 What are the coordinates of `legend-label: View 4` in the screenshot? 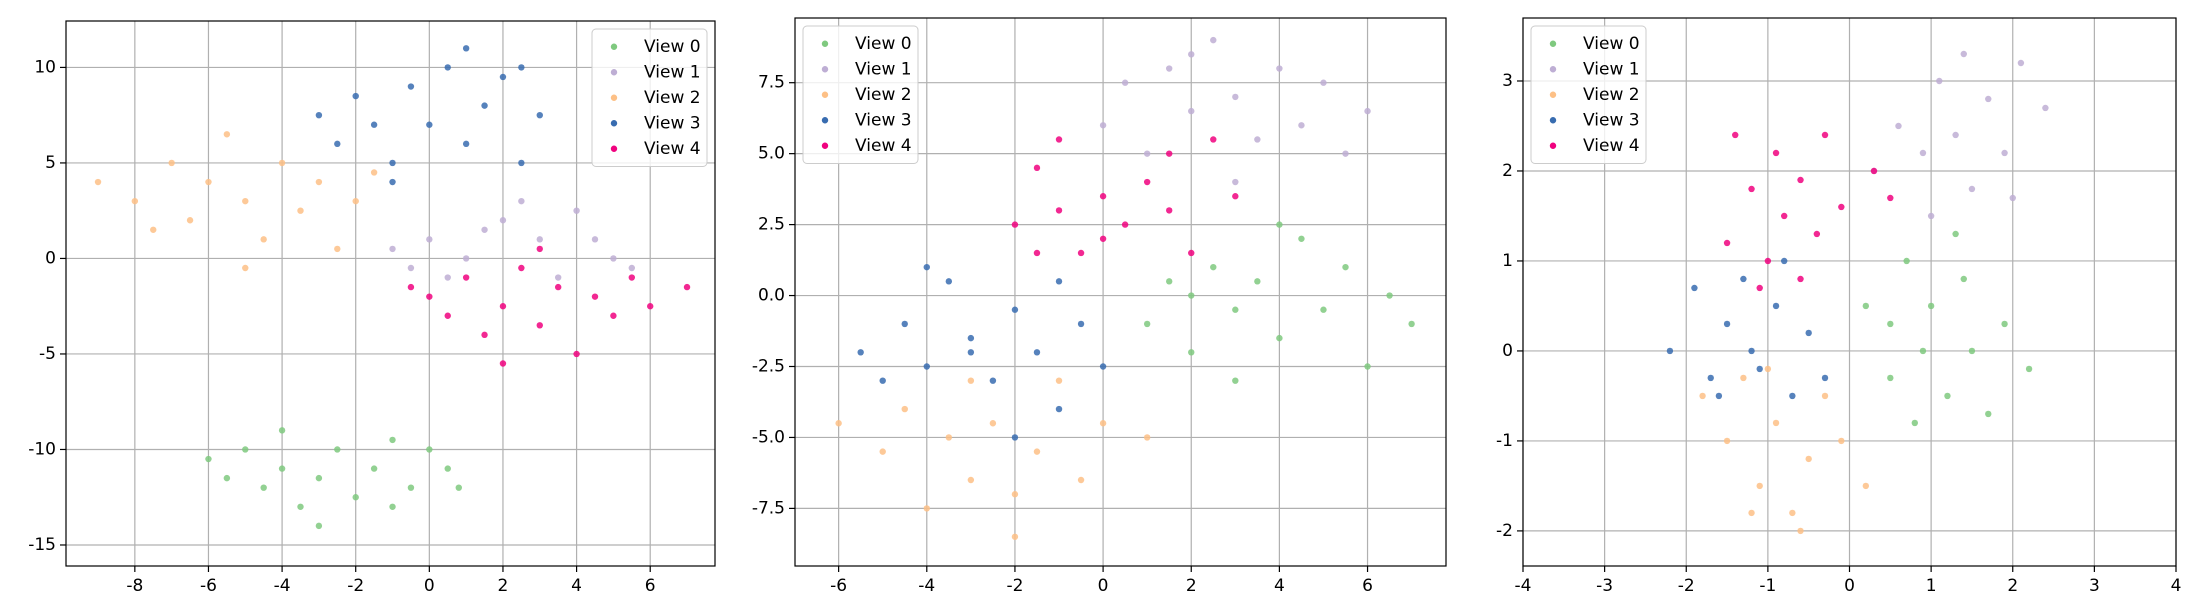 It's located at (672, 149).